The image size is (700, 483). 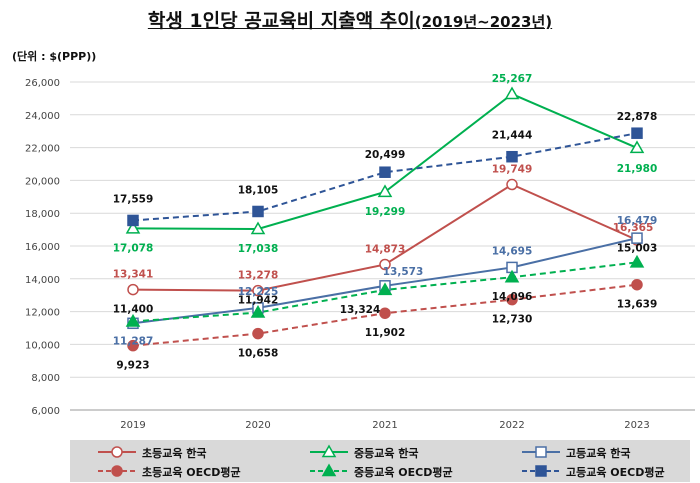 What do you see at coordinates (42, 280) in the screenshot?
I see `y-tick-label: 14,000` at bounding box center [42, 280].